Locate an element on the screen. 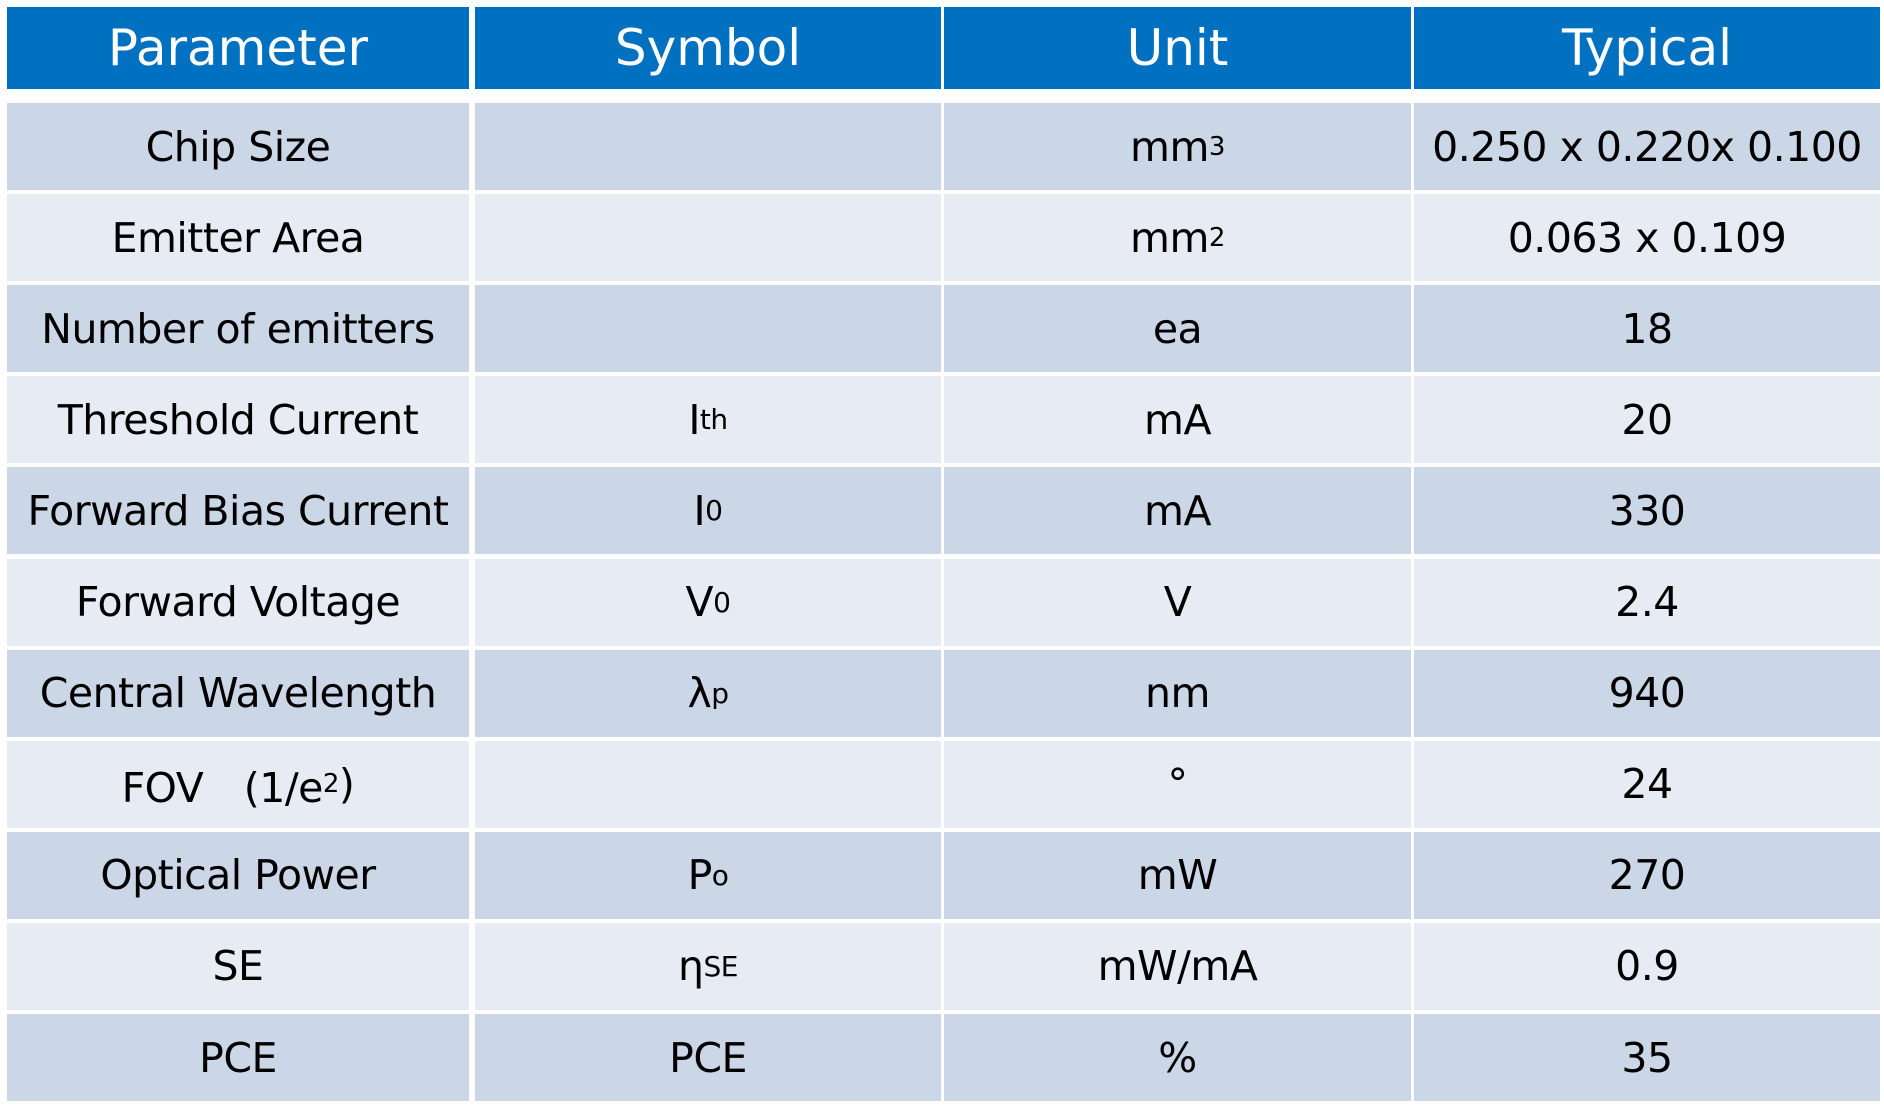  cell-parameter: Forward Bias Current is located at coordinates (238, 511).